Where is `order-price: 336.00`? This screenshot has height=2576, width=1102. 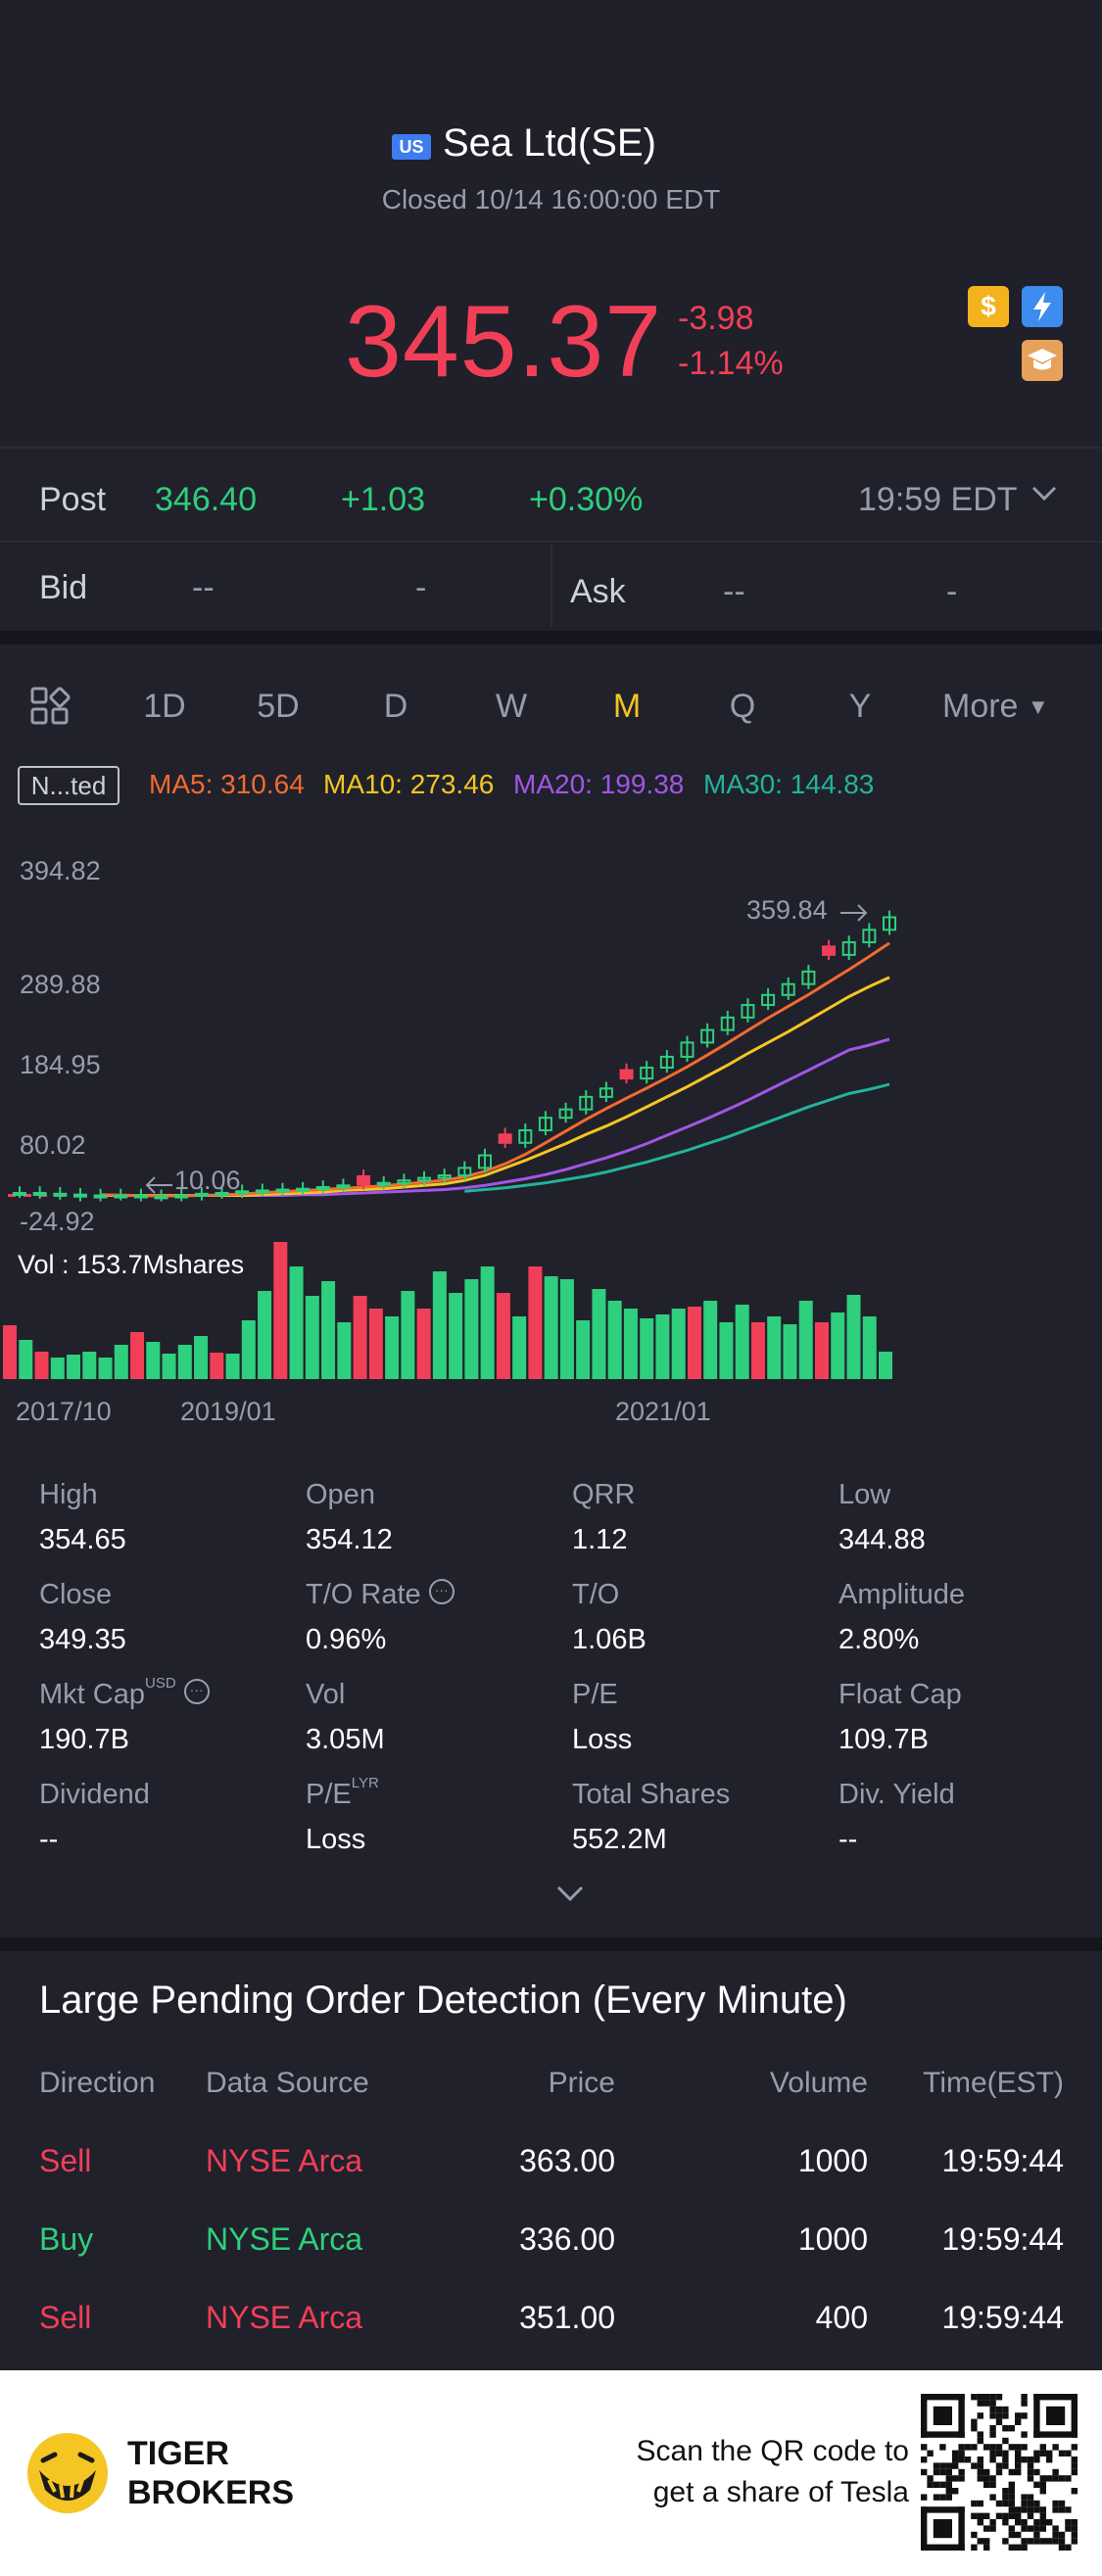
order-price: 336.00 is located at coordinates (567, 2239).